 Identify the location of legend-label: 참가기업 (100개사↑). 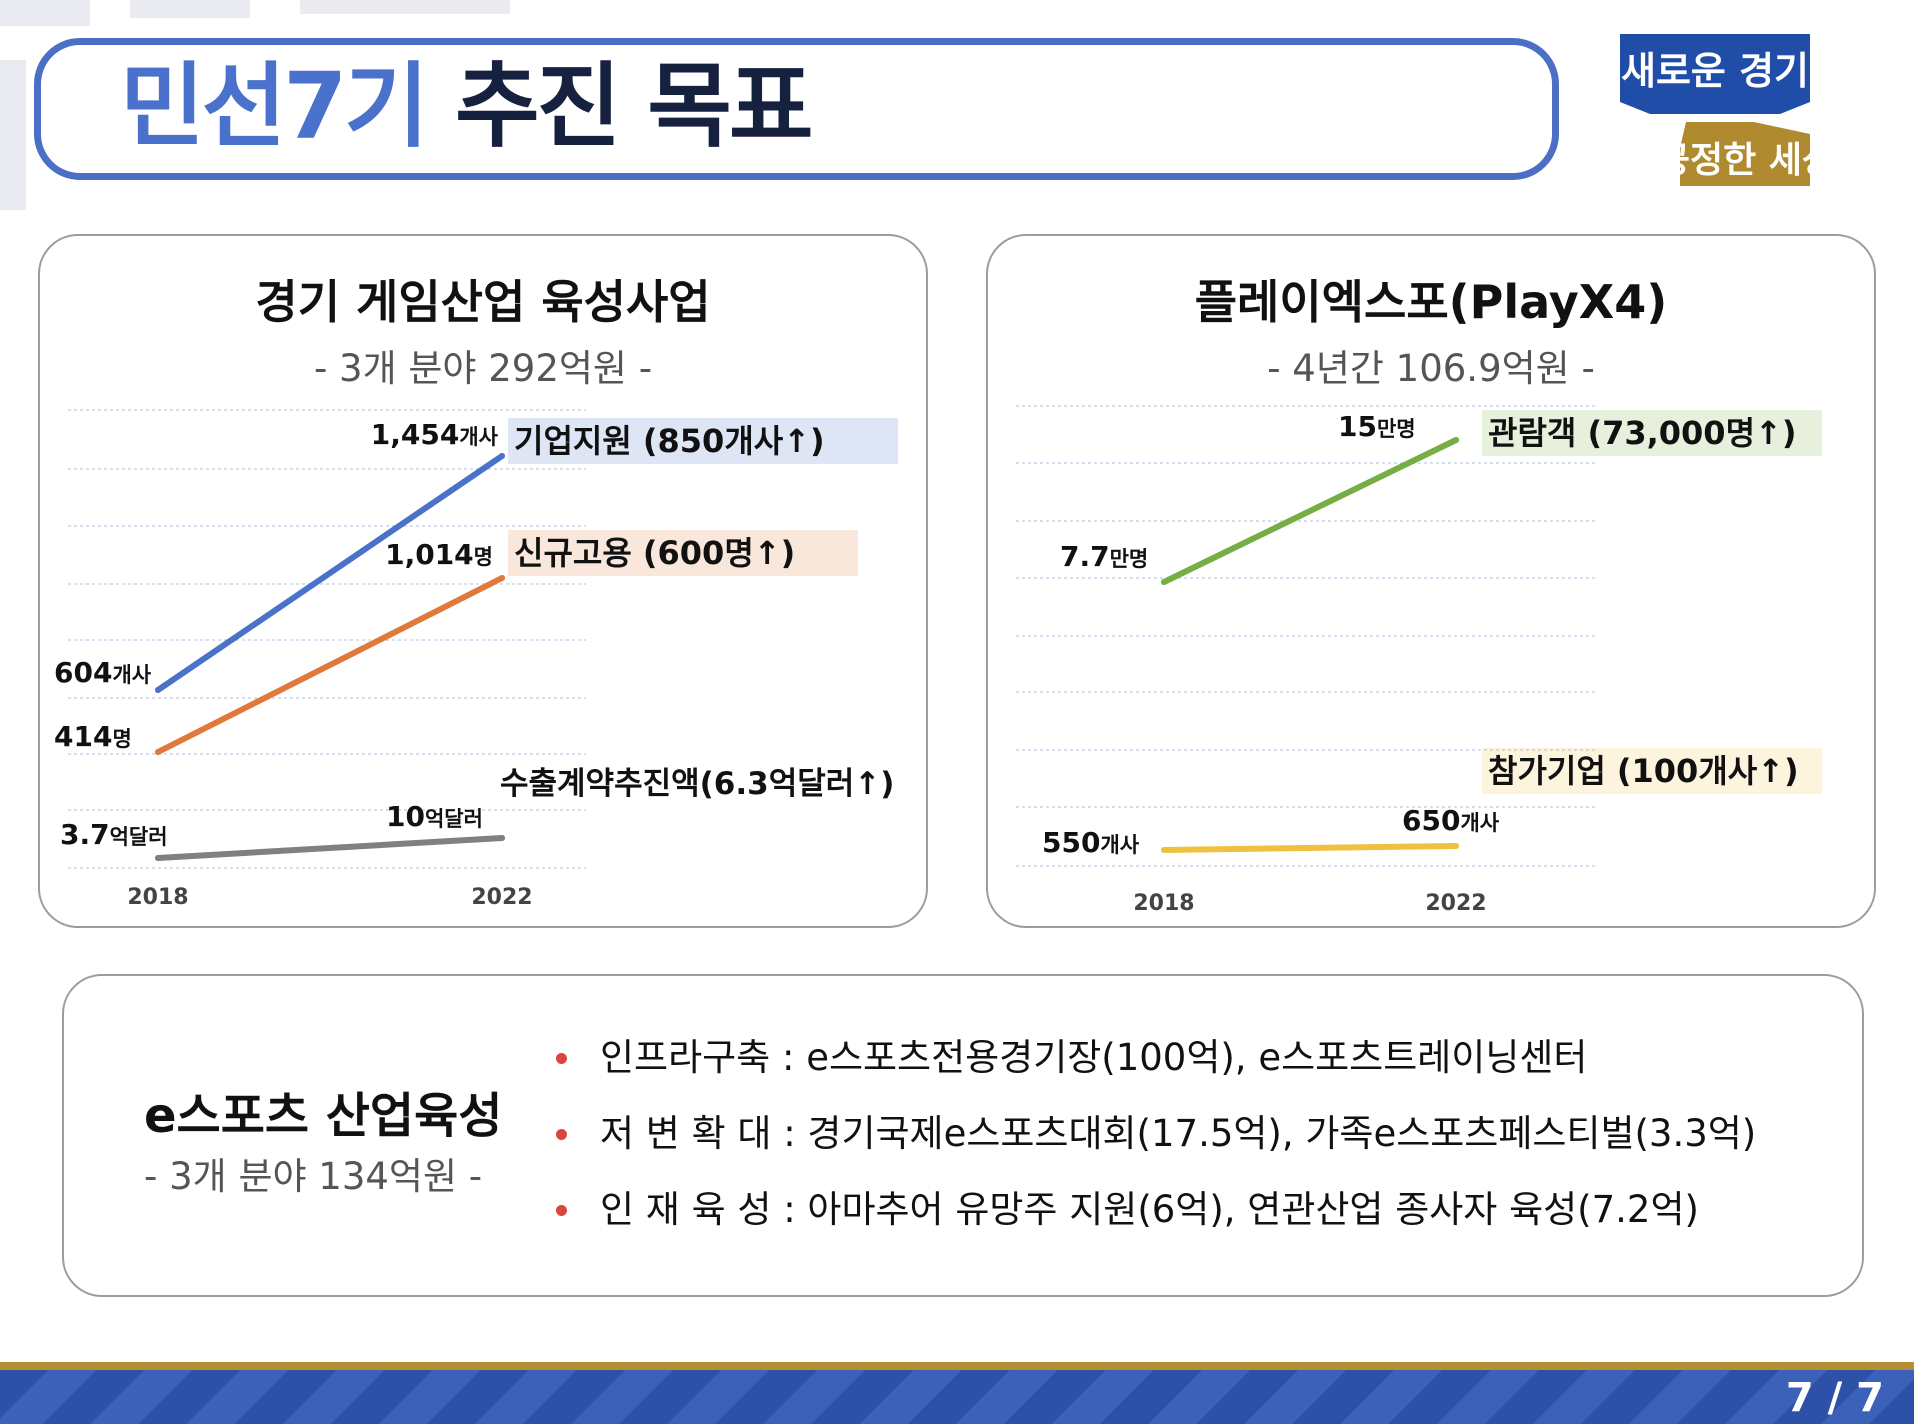
(1643, 771).